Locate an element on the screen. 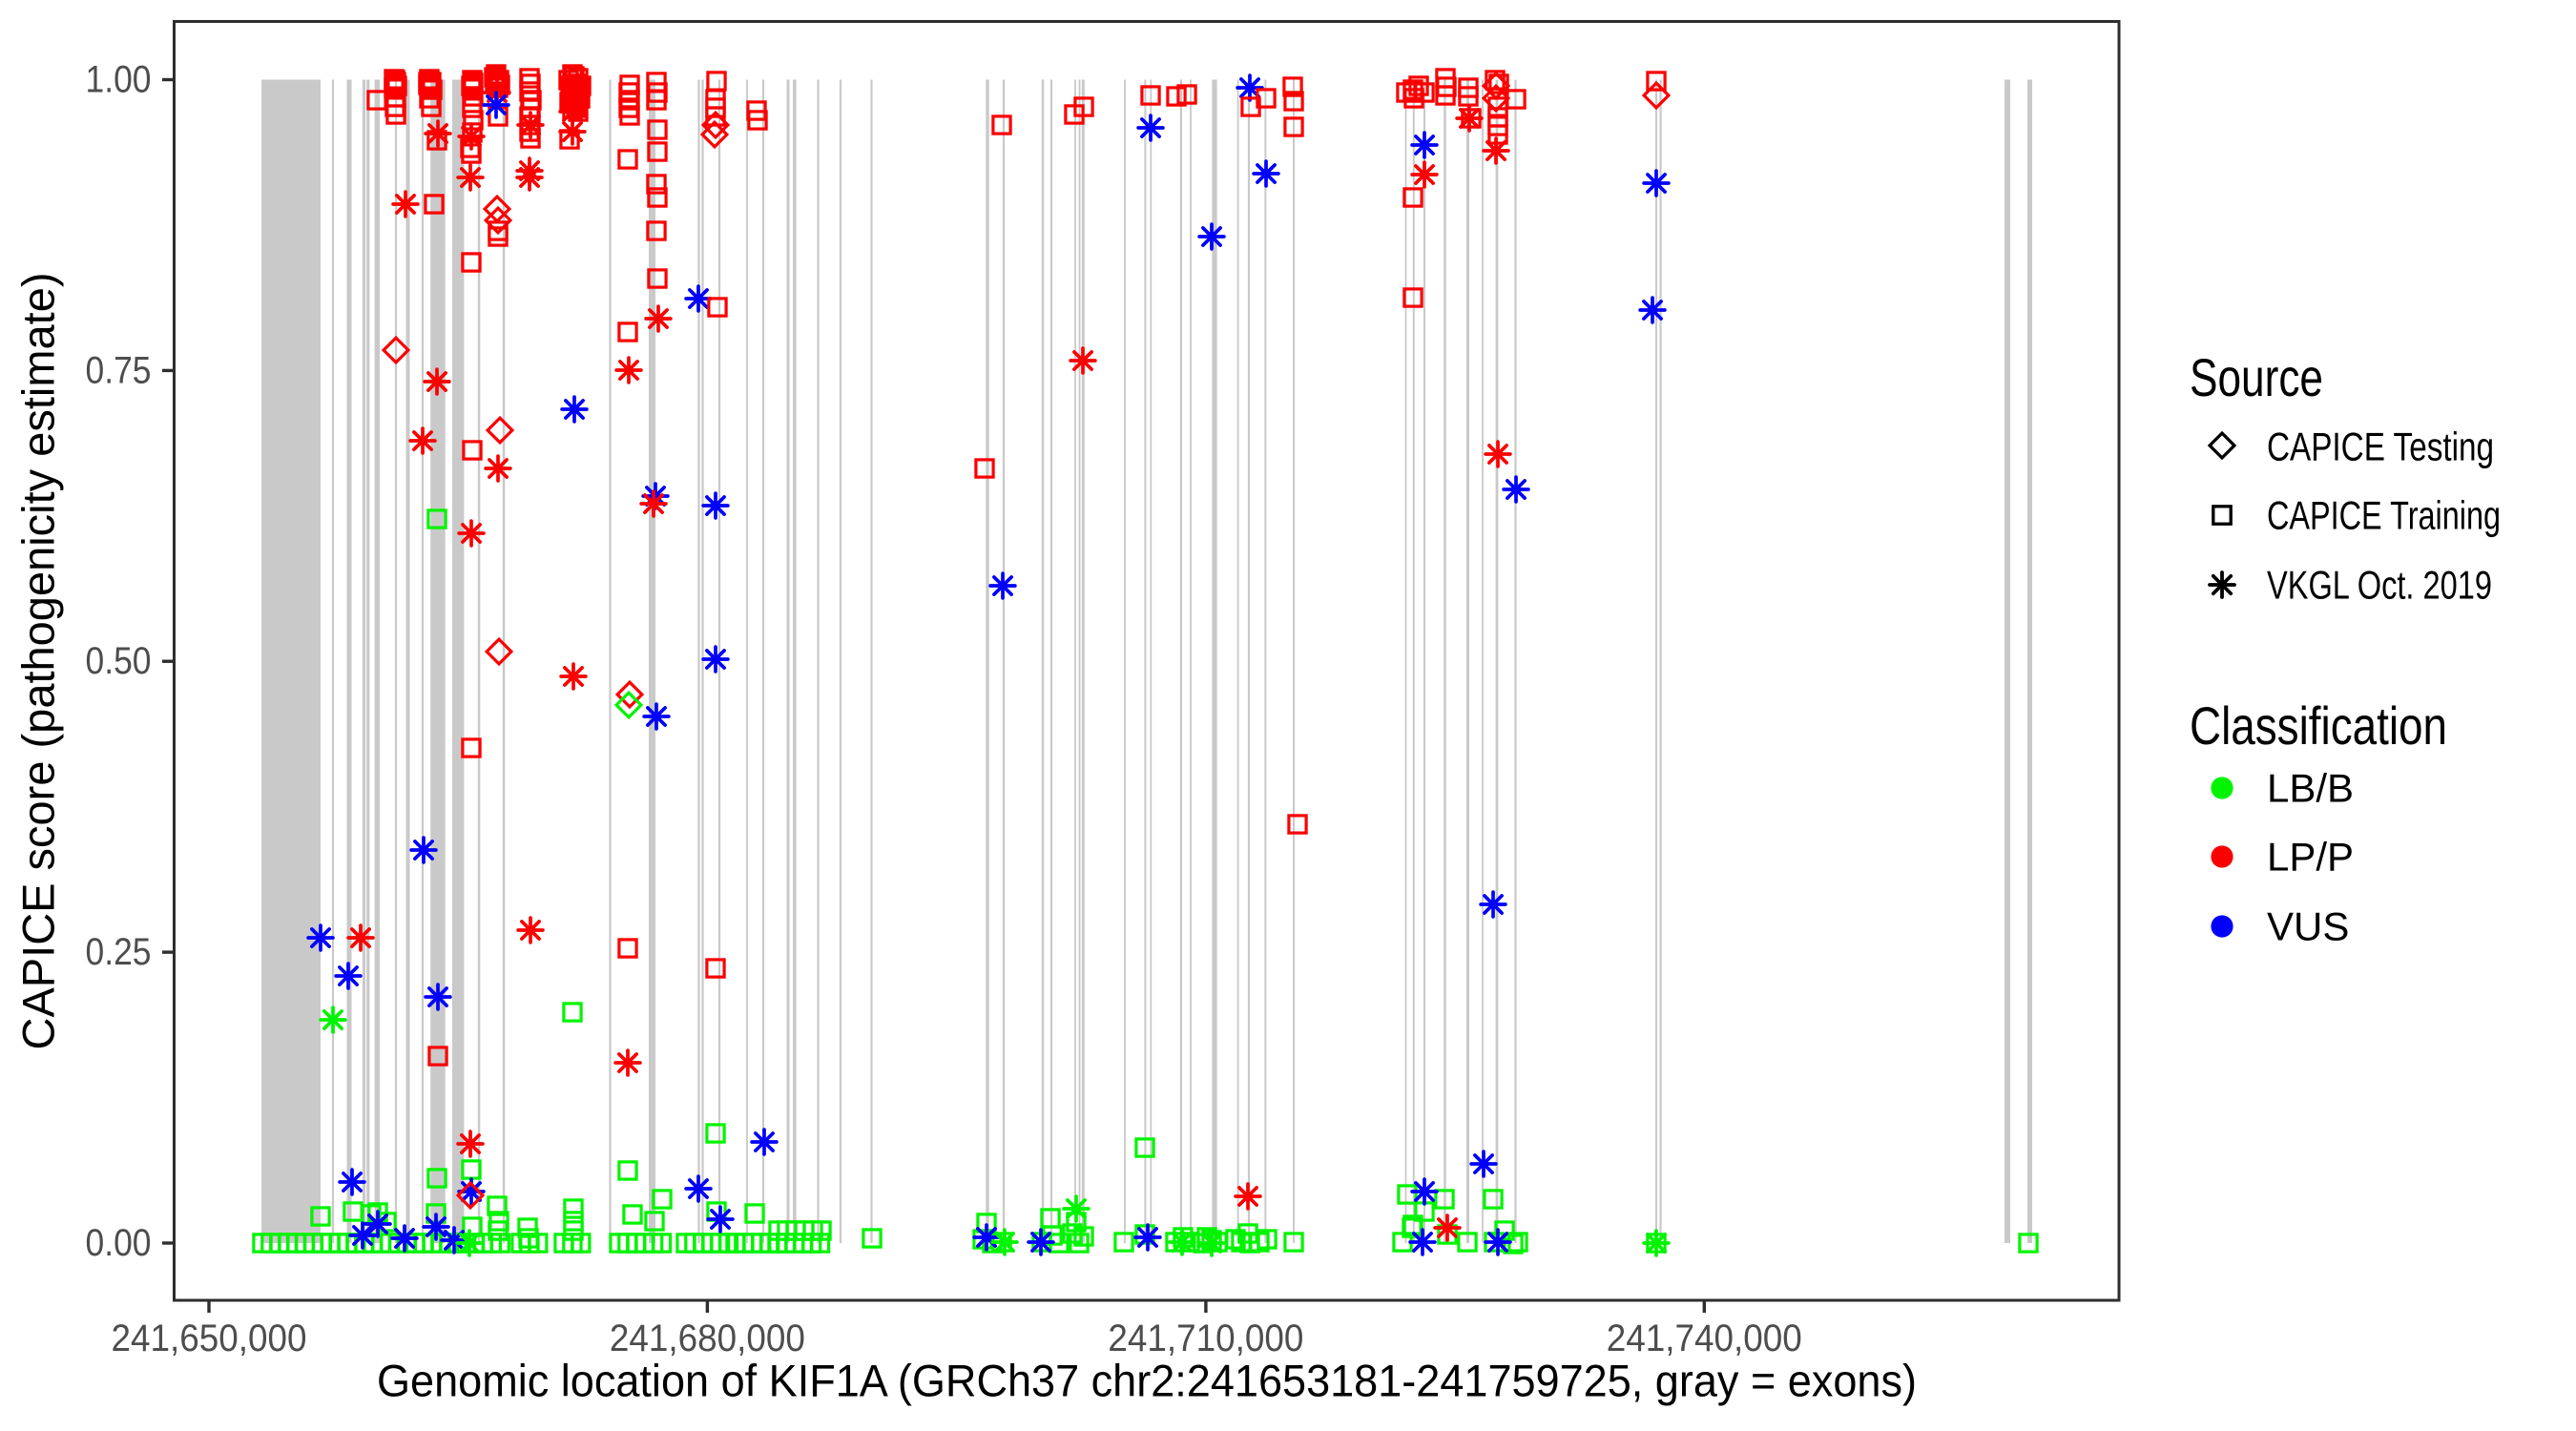 This screenshot has height=1431, width=2576. svg-text: Classification is located at coordinates (2318, 725).